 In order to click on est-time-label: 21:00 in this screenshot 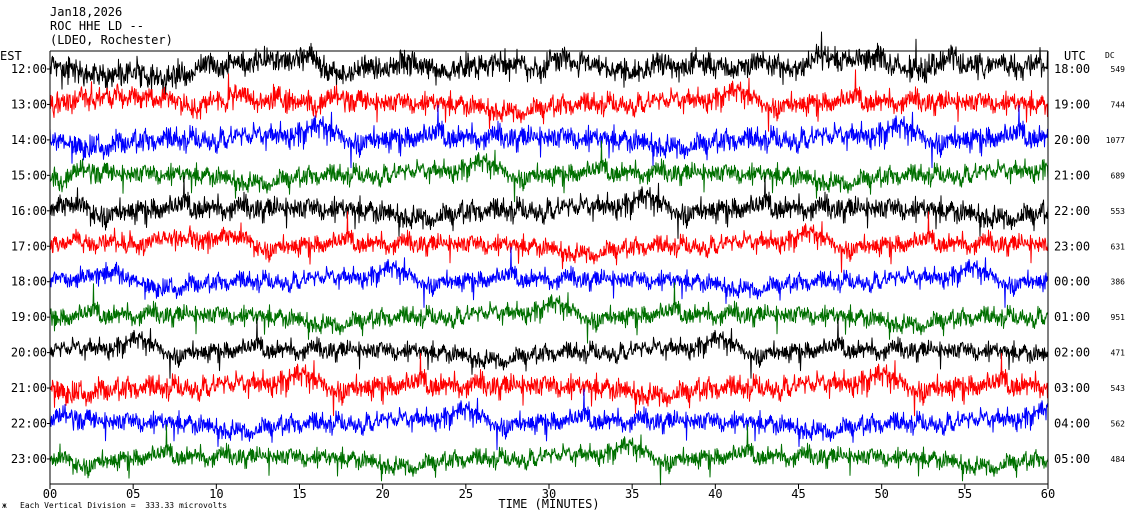, I will do `click(29, 388)`.